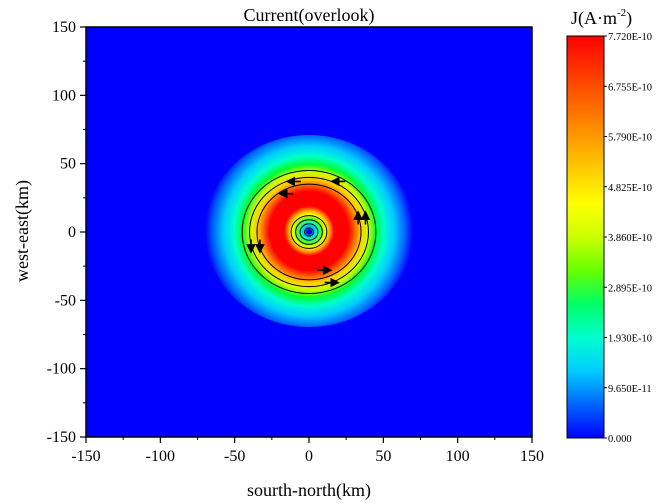 Image resolution: width=661 pixels, height=504 pixels. Describe the element at coordinates (61, 369) in the screenshot. I see `y-tick-label: -100` at that location.